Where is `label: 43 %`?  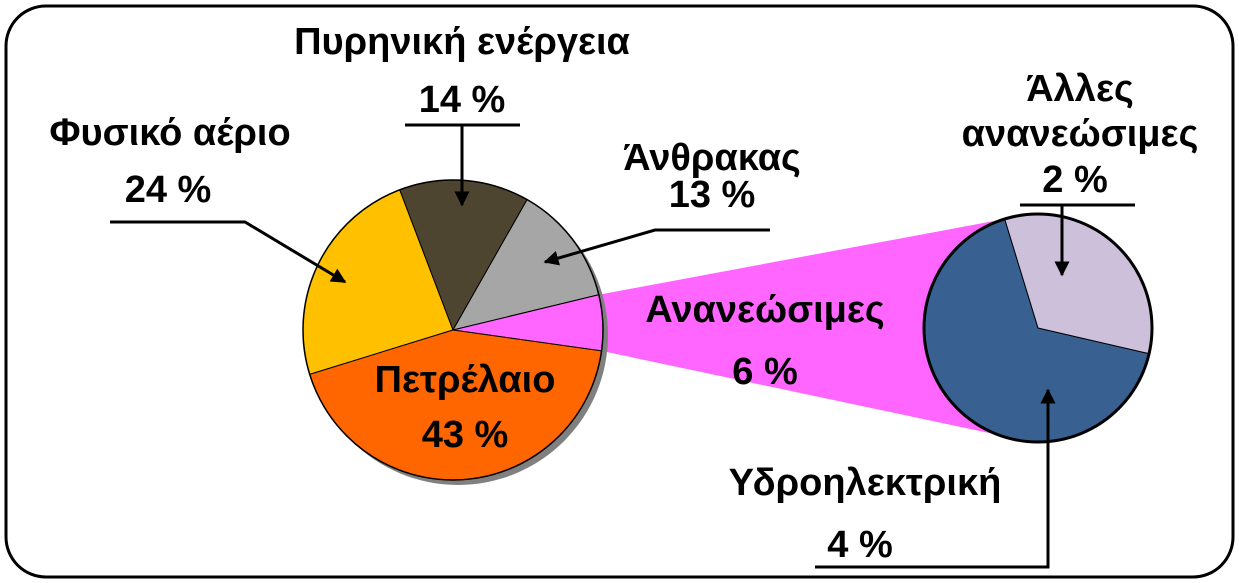
label: 43 % is located at coordinates (465, 434).